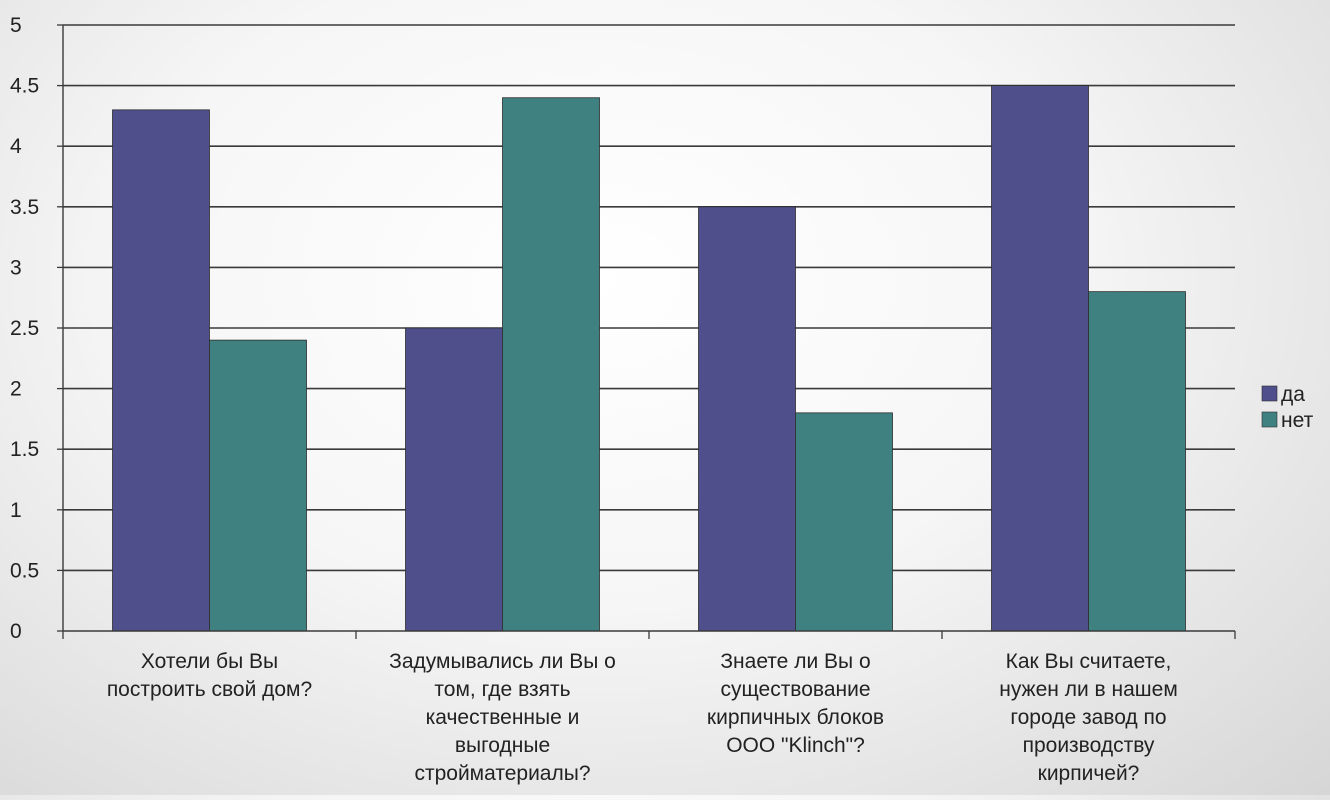 Image resolution: width=1330 pixels, height=800 pixels. What do you see at coordinates (16, 267) in the screenshot?
I see `y-tick-label: 3` at bounding box center [16, 267].